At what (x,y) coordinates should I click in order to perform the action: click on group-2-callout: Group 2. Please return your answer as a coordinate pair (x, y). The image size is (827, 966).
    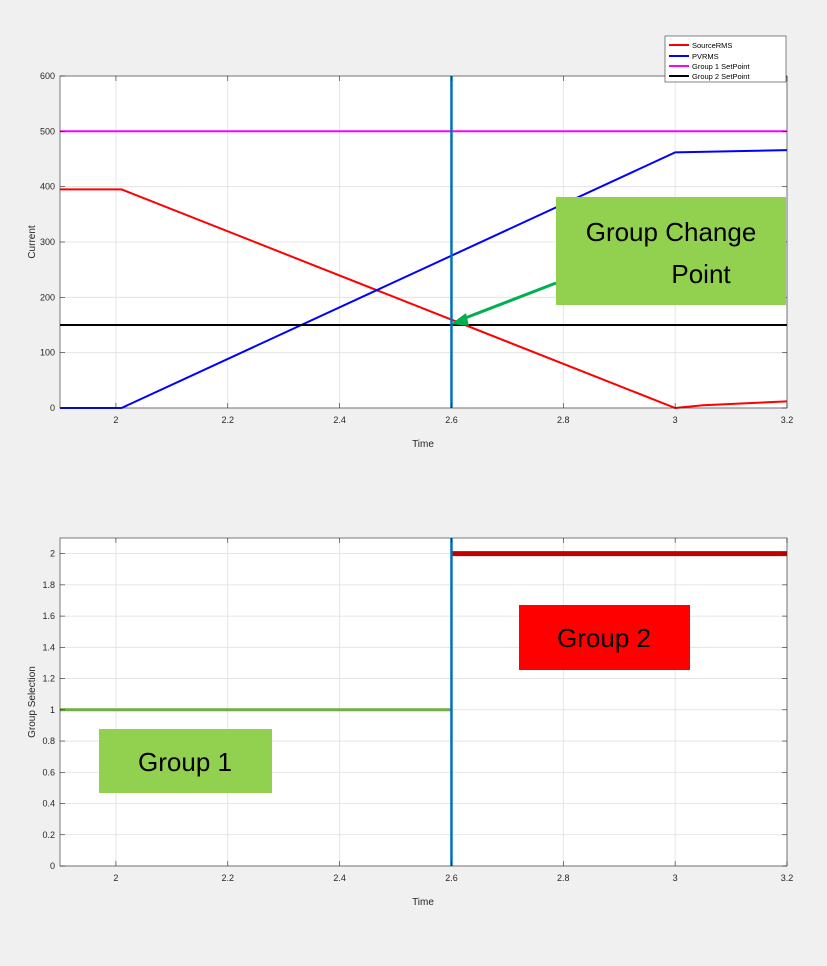
    Looking at the image, I should click on (604, 637).